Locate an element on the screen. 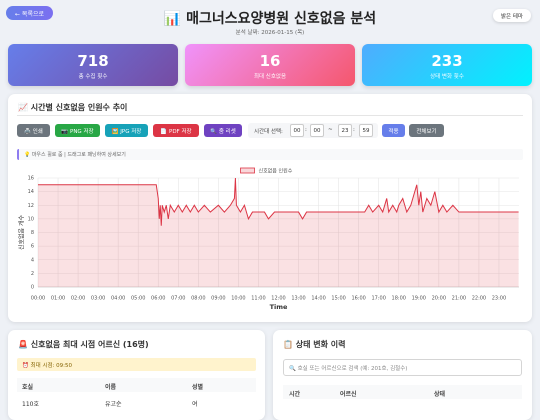  jpg-button: 🖼️ JPG 저장 is located at coordinates (126, 130).